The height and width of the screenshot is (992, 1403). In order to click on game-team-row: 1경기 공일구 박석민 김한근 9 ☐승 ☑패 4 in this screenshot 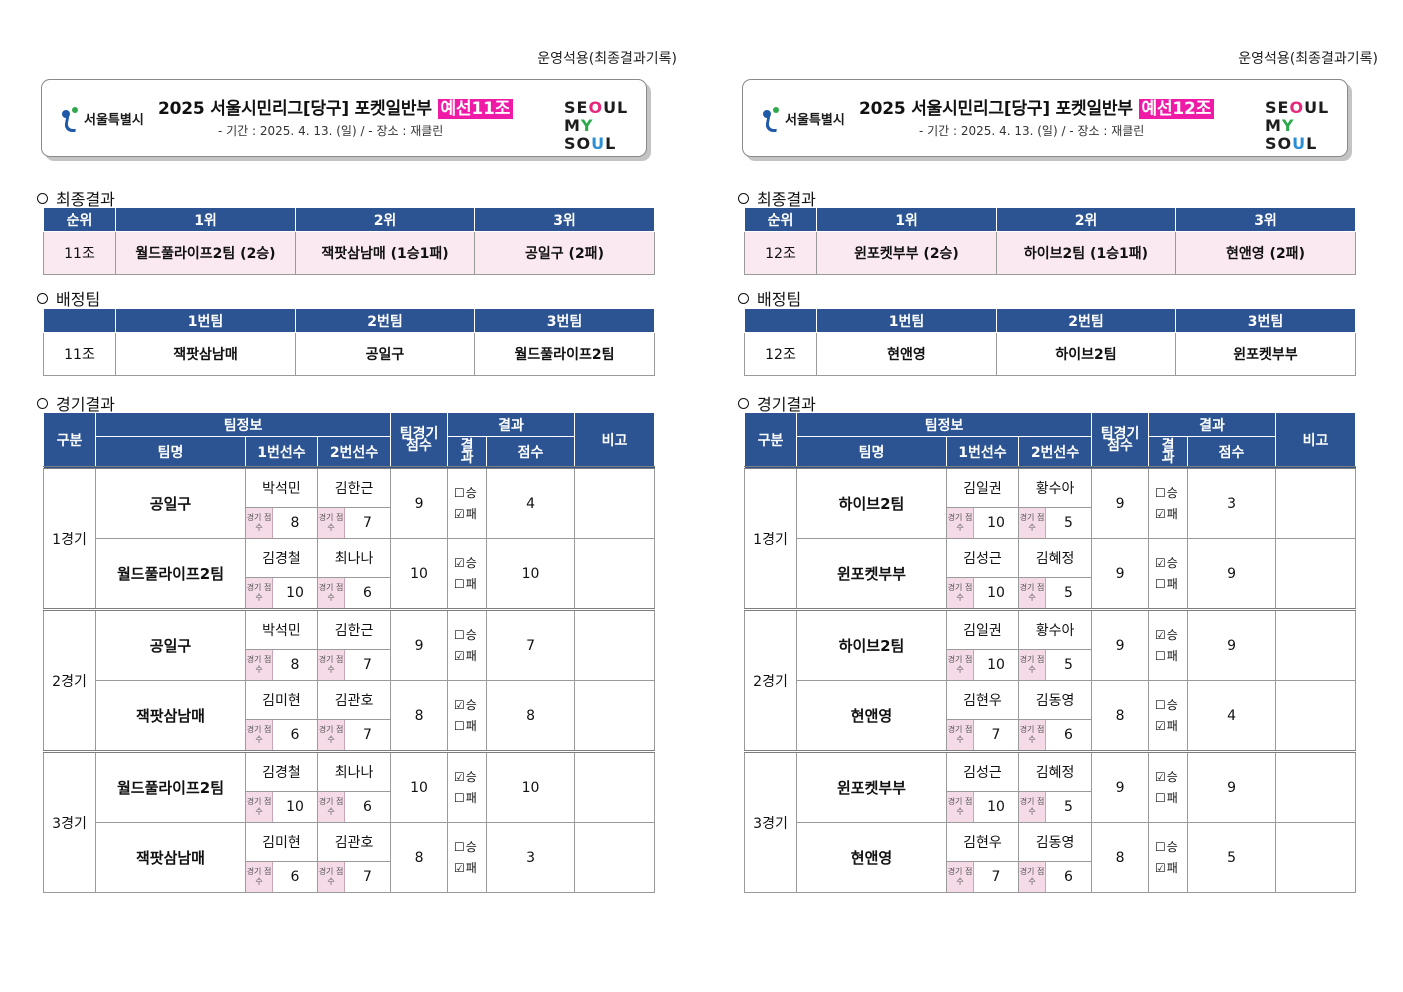, I will do `click(349, 538)`.